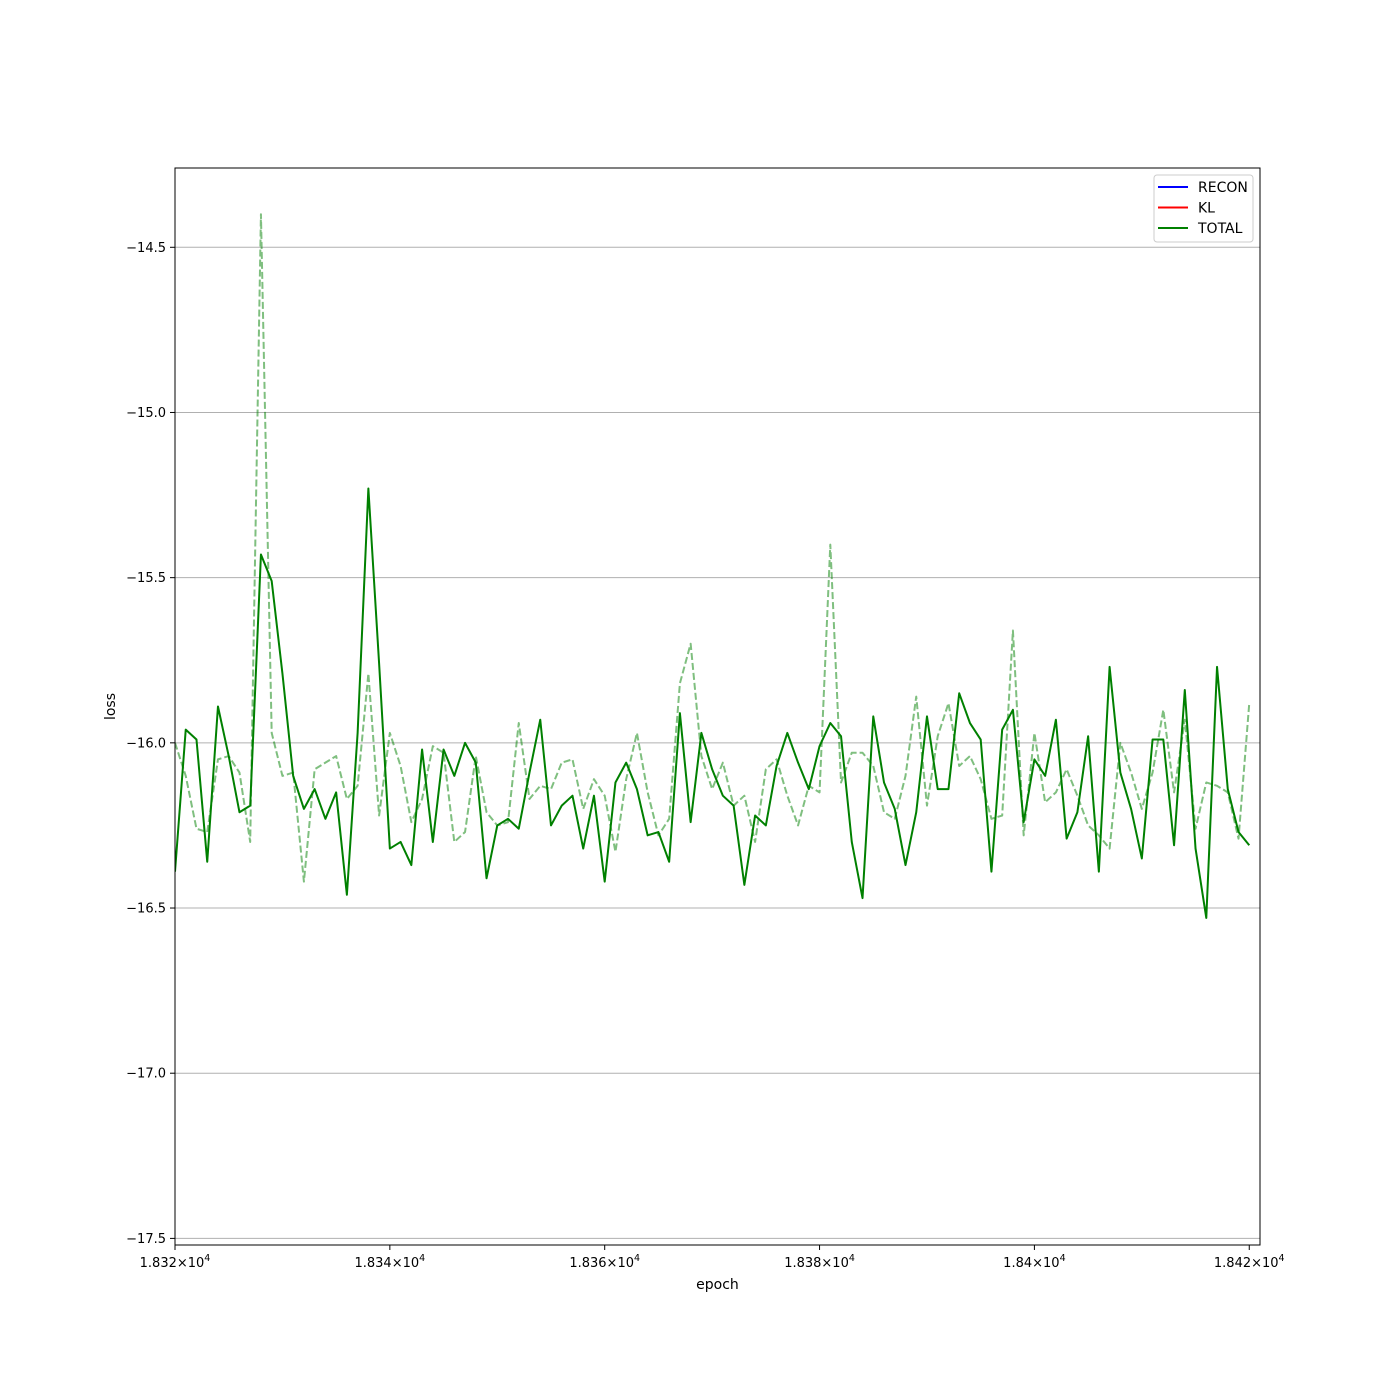  What do you see at coordinates (146, 248) in the screenshot?
I see `y-tick-label: −14.5` at bounding box center [146, 248].